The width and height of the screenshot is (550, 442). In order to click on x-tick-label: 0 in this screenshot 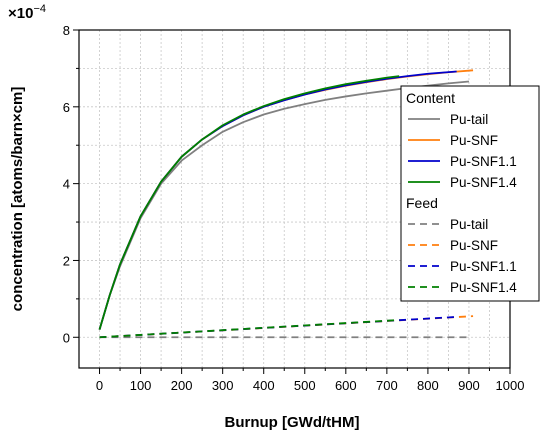, I will do `click(99, 385)`.